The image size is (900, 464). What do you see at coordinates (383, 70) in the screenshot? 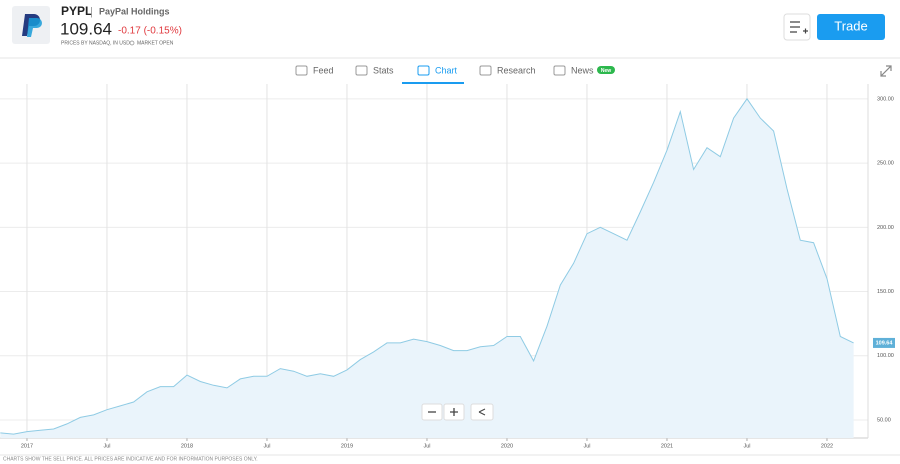
I see `tab: Stats` at bounding box center [383, 70].